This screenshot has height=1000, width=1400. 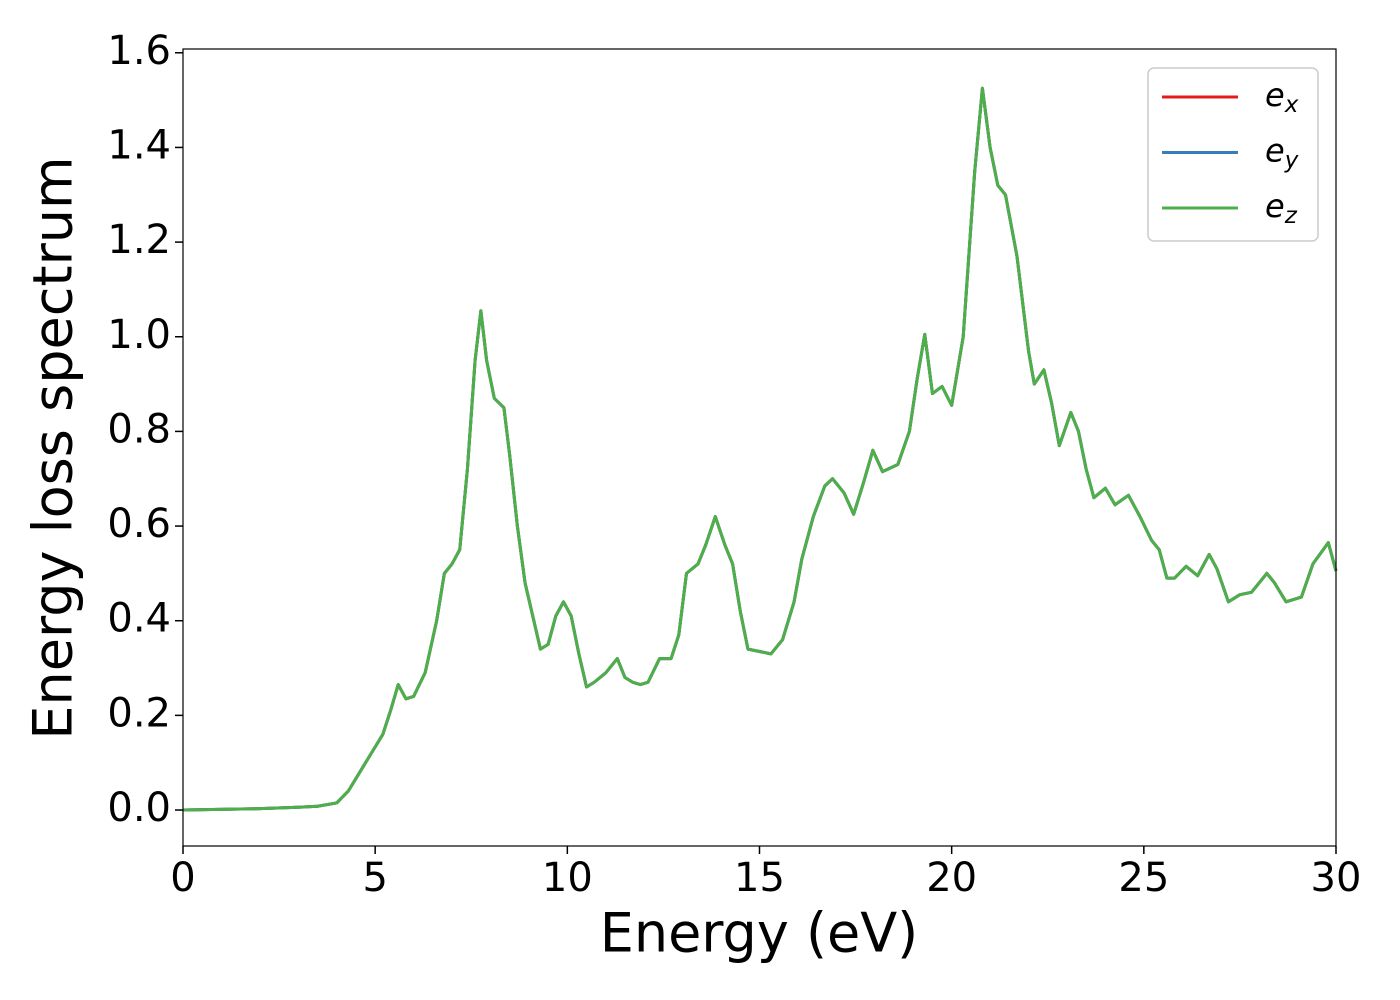 What do you see at coordinates (1282, 153) in the screenshot?
I see `legend-label: ey` at bounding box center [1282, 153].